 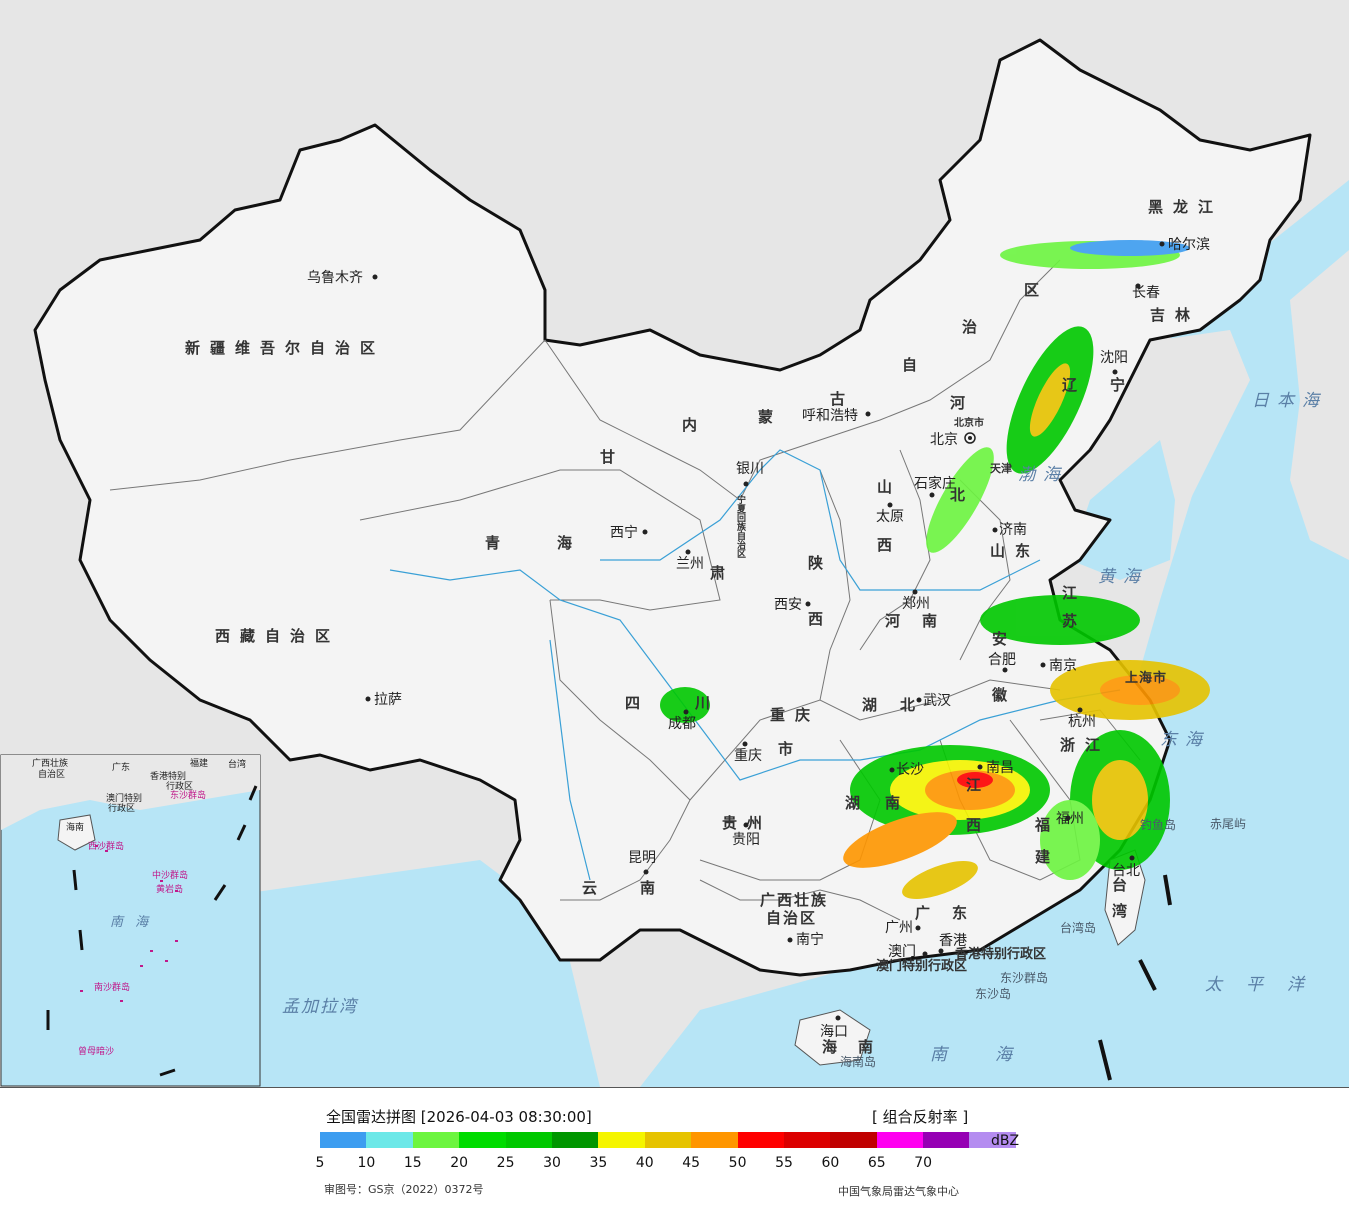 What do you see at coordinates (953, 941) in the screenshot?
I see `city-hongkong: 香港` at bounding box center [953, 941].